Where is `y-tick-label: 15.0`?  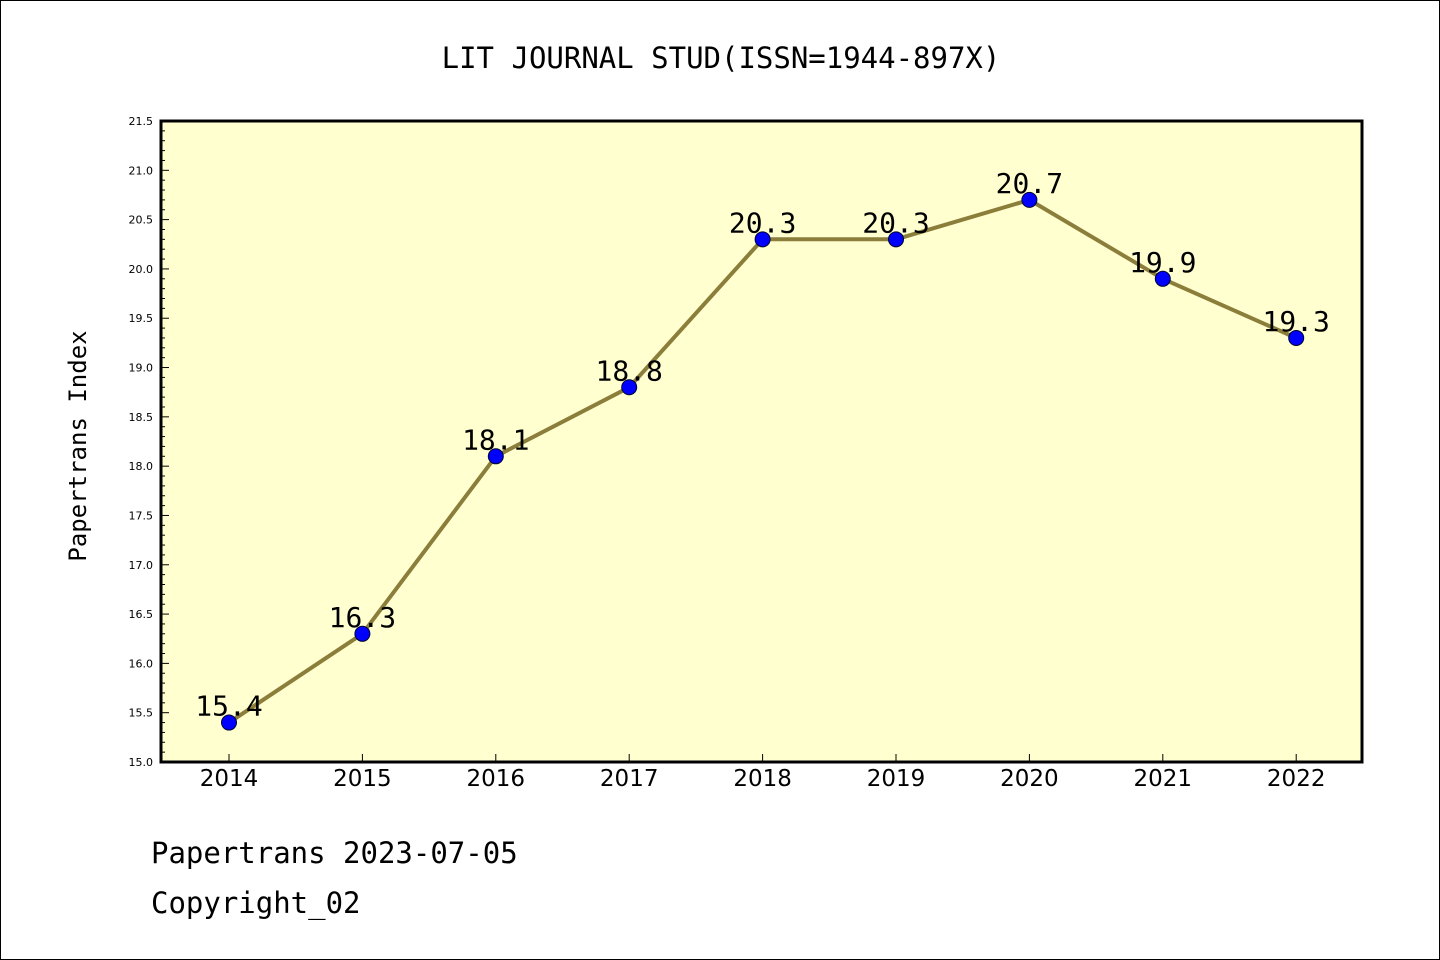
y-tick-label: 15.0 is located at coordinates (141, 762).